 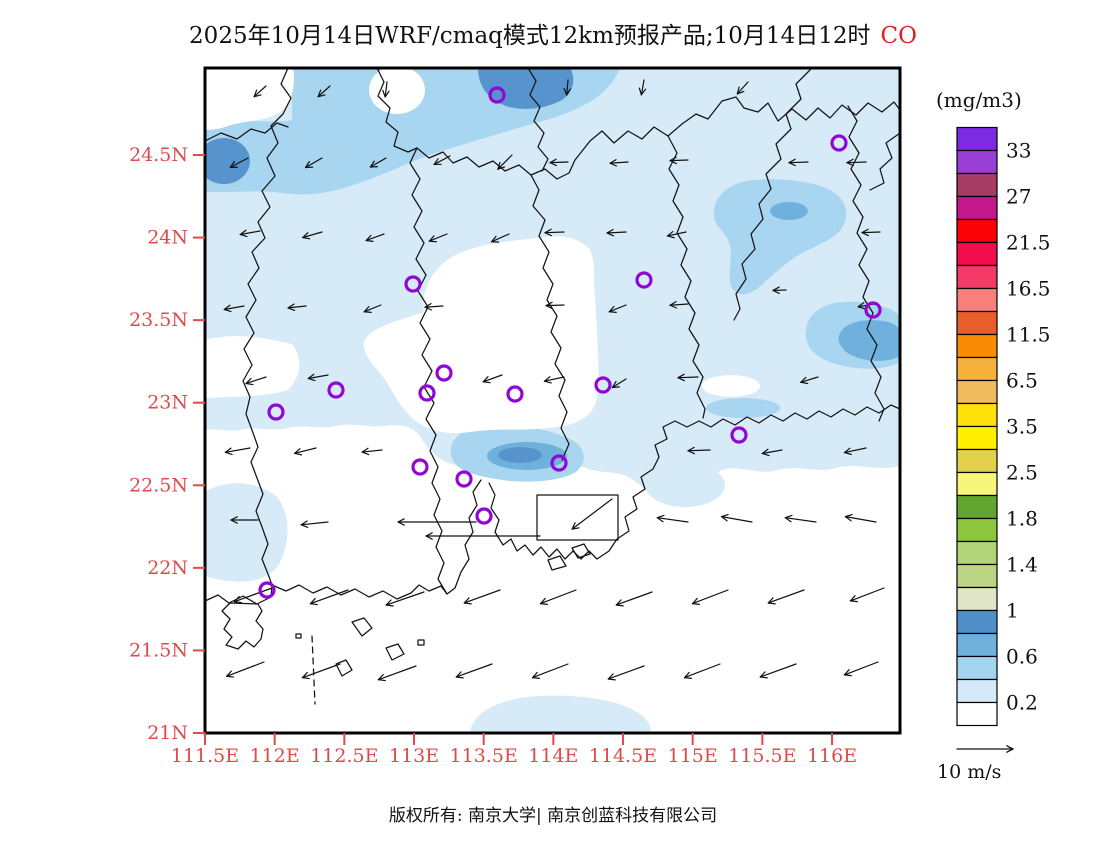 What do you see at coordinates (167, 238) in the screenshot?
I see `lat-tick-label: 24N` at bounding box center [167, 238].